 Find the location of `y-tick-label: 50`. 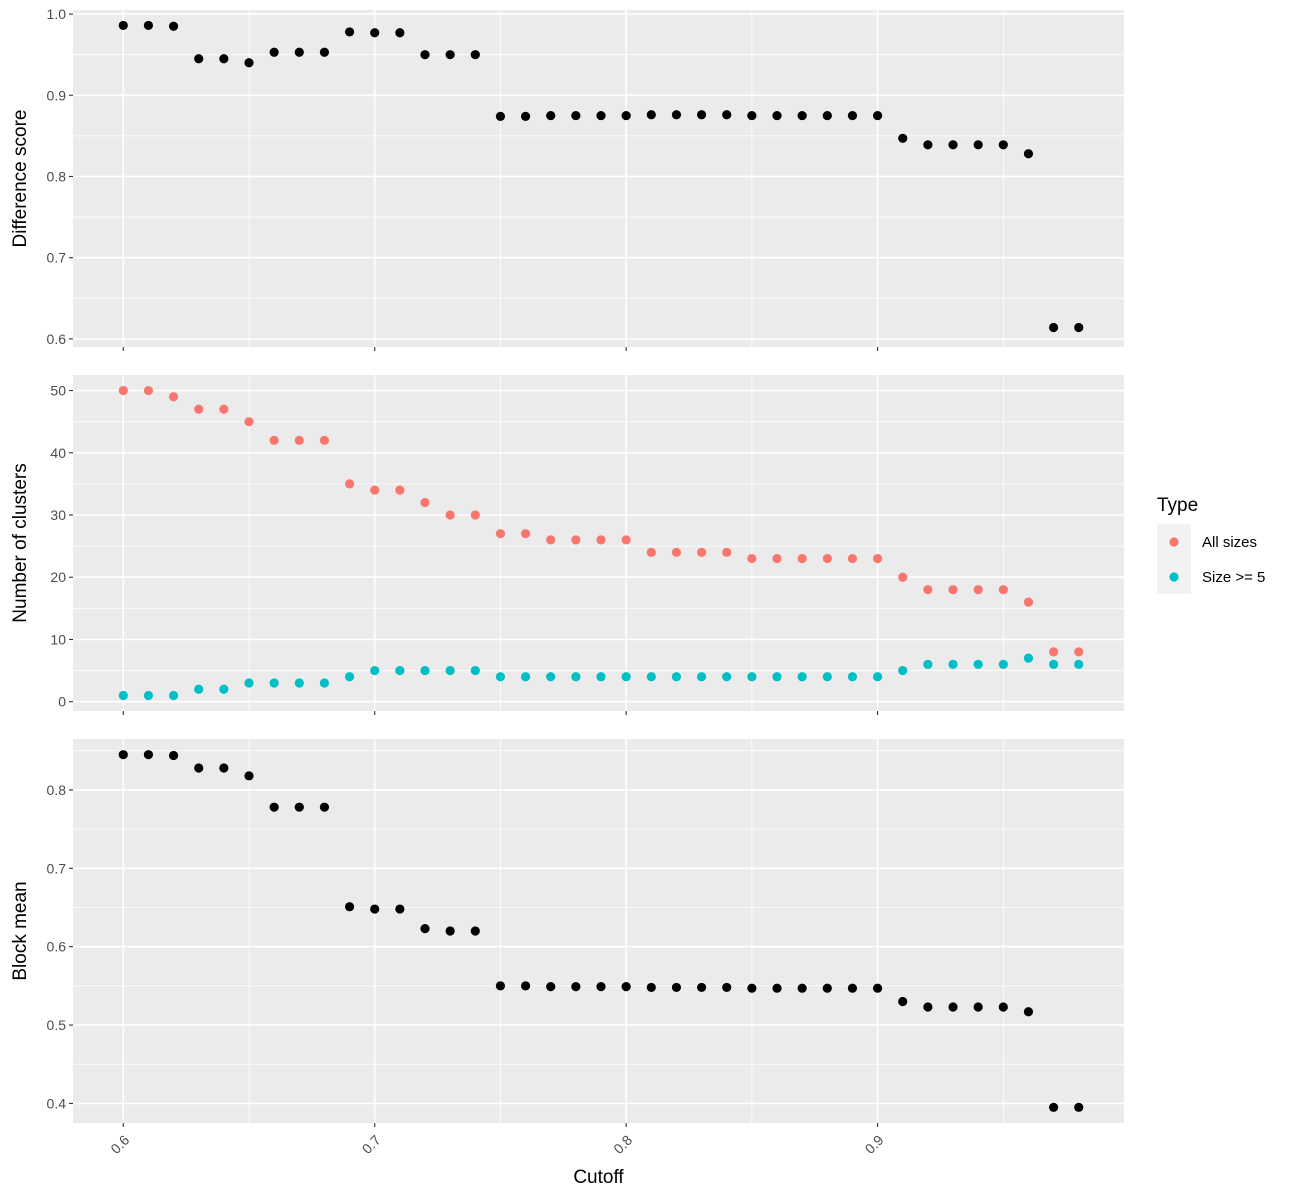

y-tick-label: 50 is located at coordinates (58, 391).